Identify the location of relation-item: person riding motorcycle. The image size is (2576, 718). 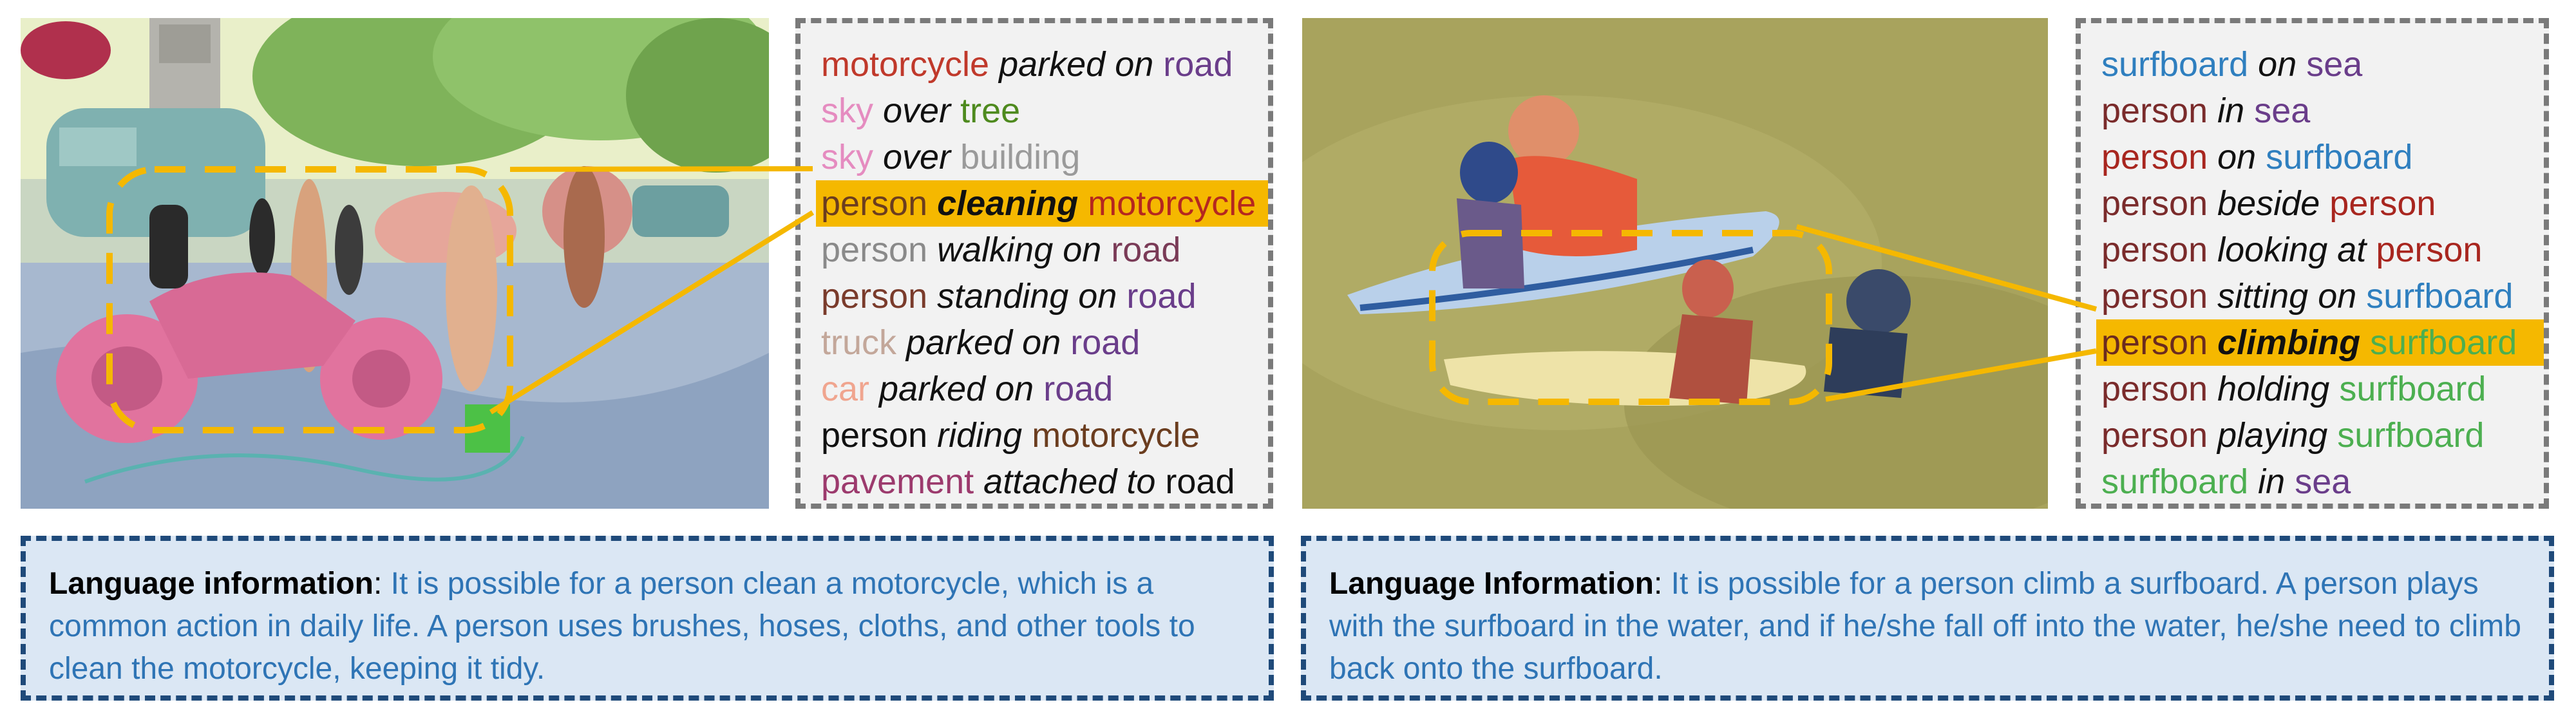
(1043, 435).